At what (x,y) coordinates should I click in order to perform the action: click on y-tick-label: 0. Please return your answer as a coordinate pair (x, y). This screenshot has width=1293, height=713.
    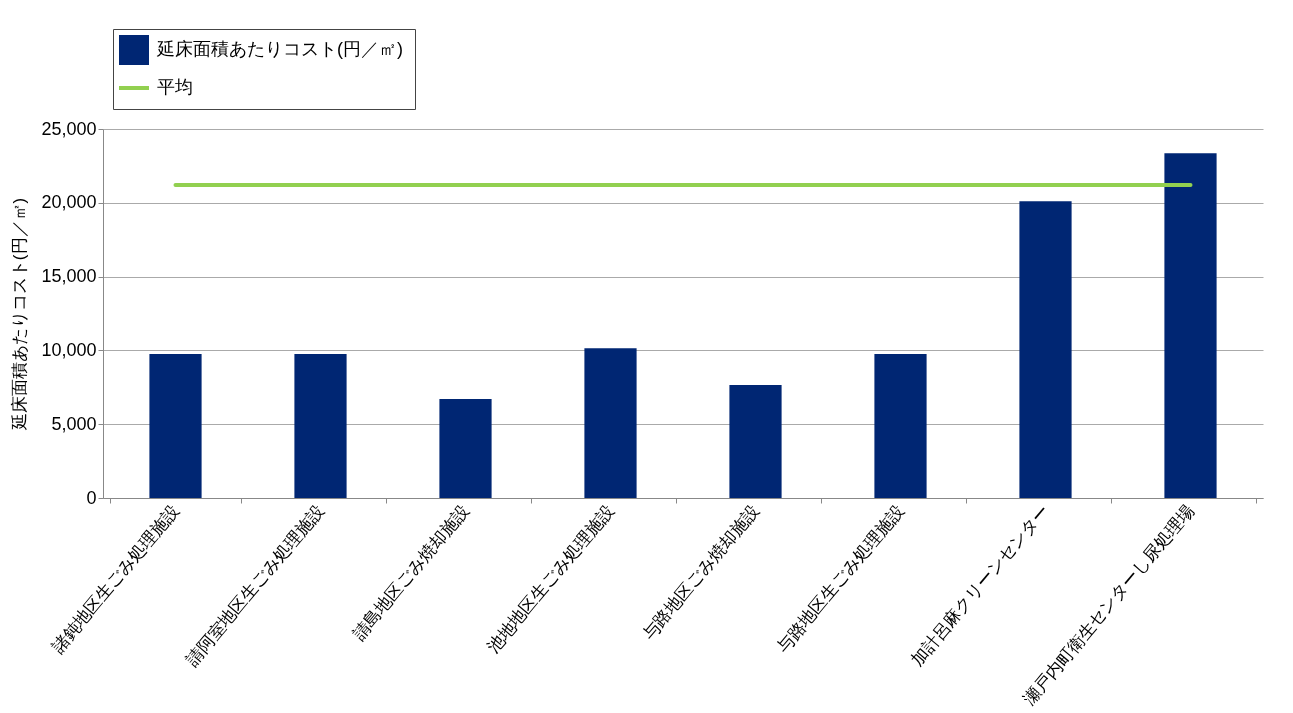
    Looking at the image, I should click on (91, 497).